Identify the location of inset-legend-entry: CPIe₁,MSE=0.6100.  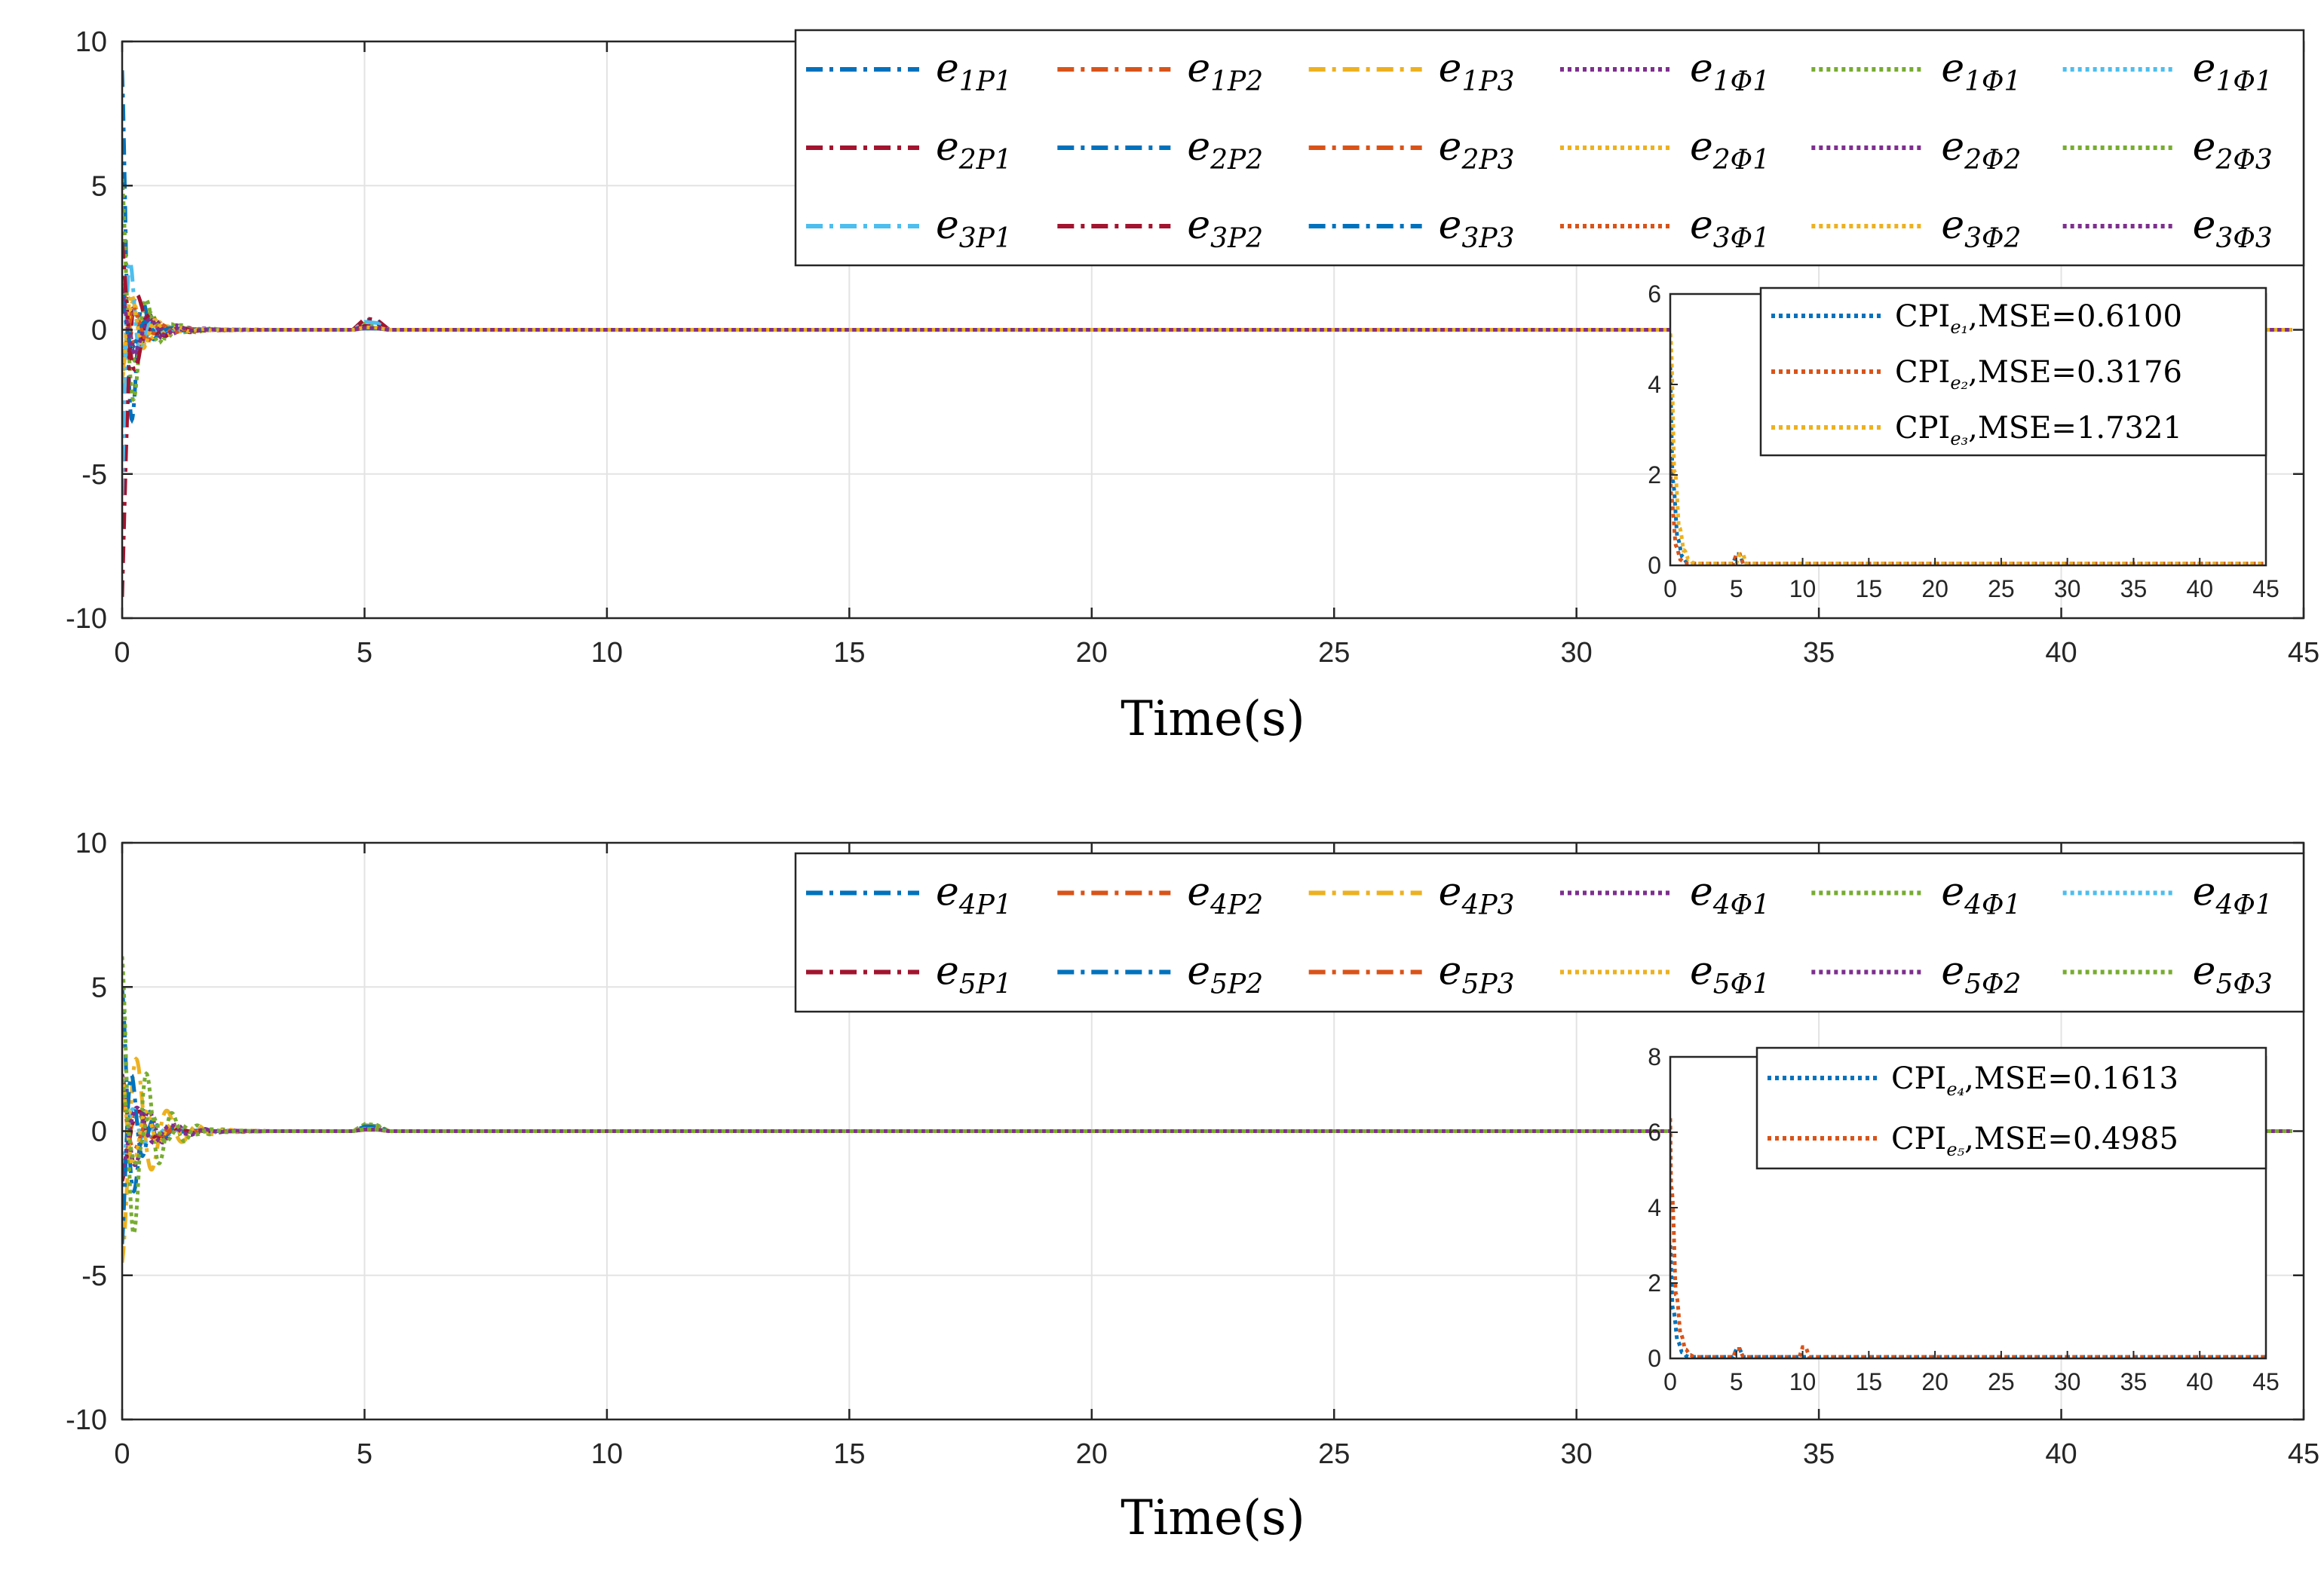
(2039, 318).